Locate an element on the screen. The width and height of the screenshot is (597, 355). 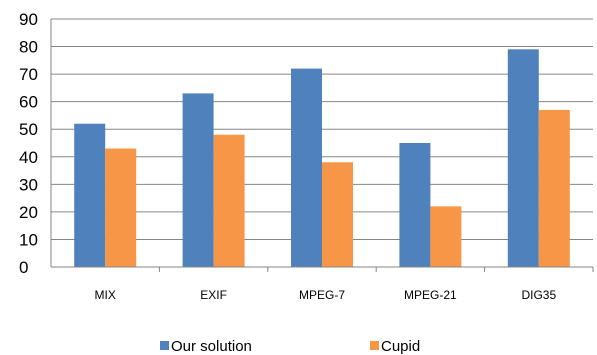
y-tick-label: 10 is located at coordinates (28, 239).